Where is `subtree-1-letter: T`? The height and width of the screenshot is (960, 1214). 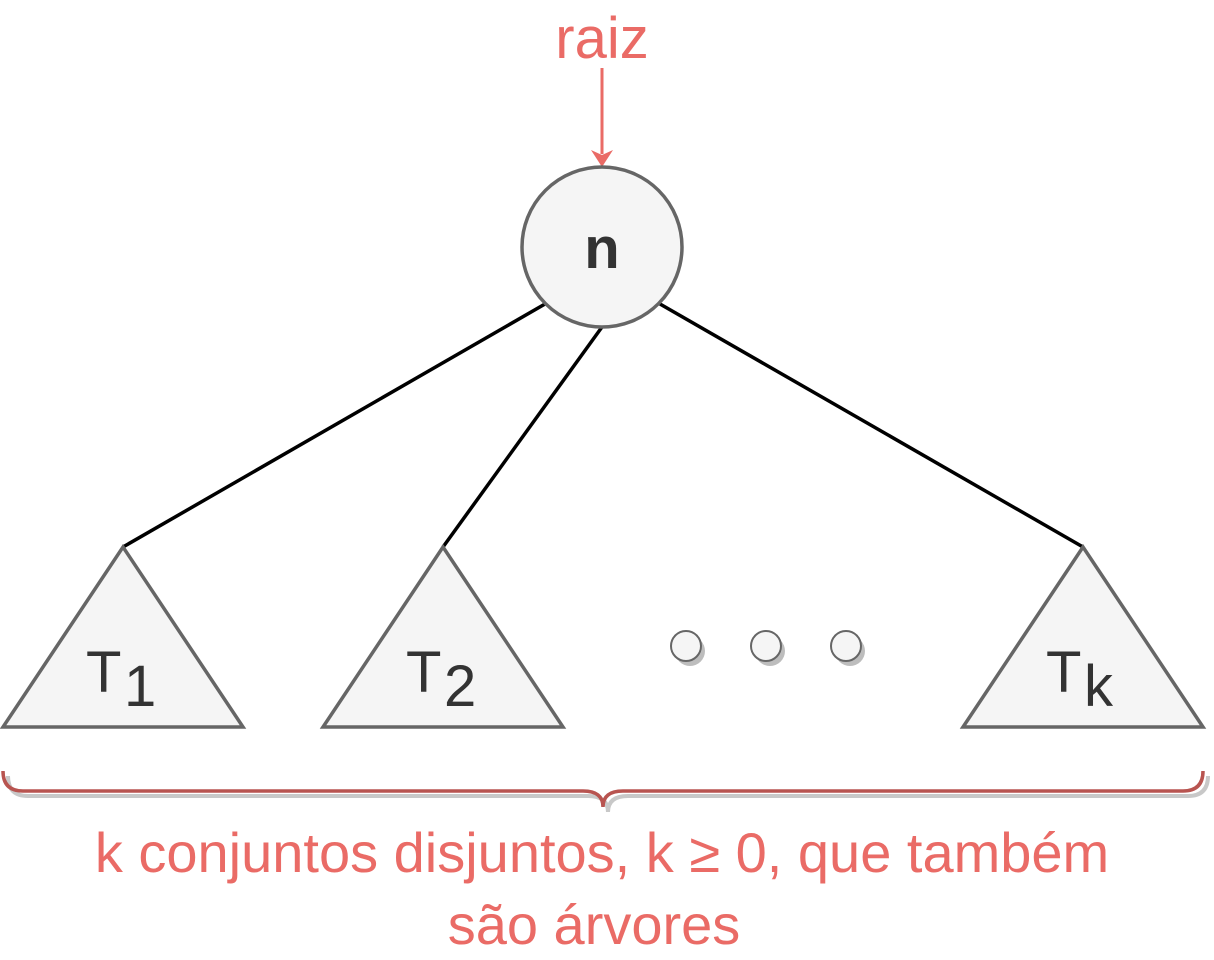 subtree-1-letter: T is located at coordinates (103, 672).